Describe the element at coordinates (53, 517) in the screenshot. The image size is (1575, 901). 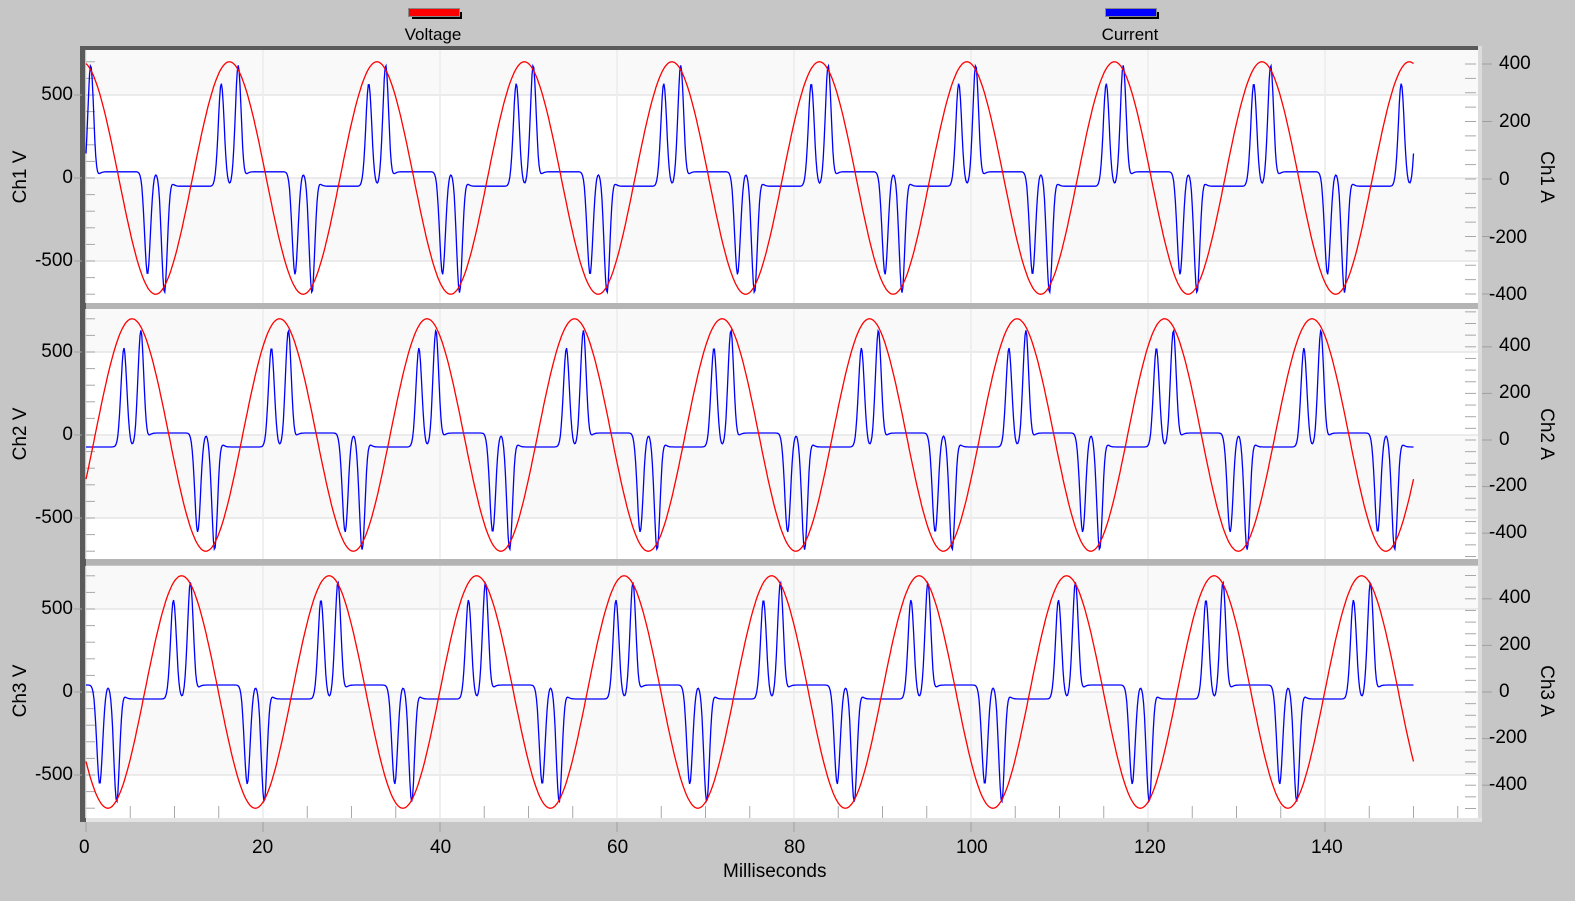
I see `ch2-vtick: -500` at that location.